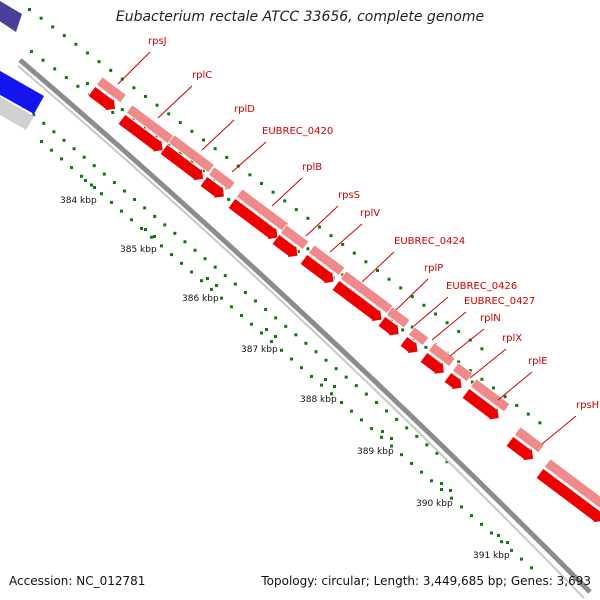 The width and height of the screenshot is (600, 600). What do you see at coordinates (77, 581) in the screenshot?
I see `accession-text: Accession: NC_012781` at bounding box center [77, 581].